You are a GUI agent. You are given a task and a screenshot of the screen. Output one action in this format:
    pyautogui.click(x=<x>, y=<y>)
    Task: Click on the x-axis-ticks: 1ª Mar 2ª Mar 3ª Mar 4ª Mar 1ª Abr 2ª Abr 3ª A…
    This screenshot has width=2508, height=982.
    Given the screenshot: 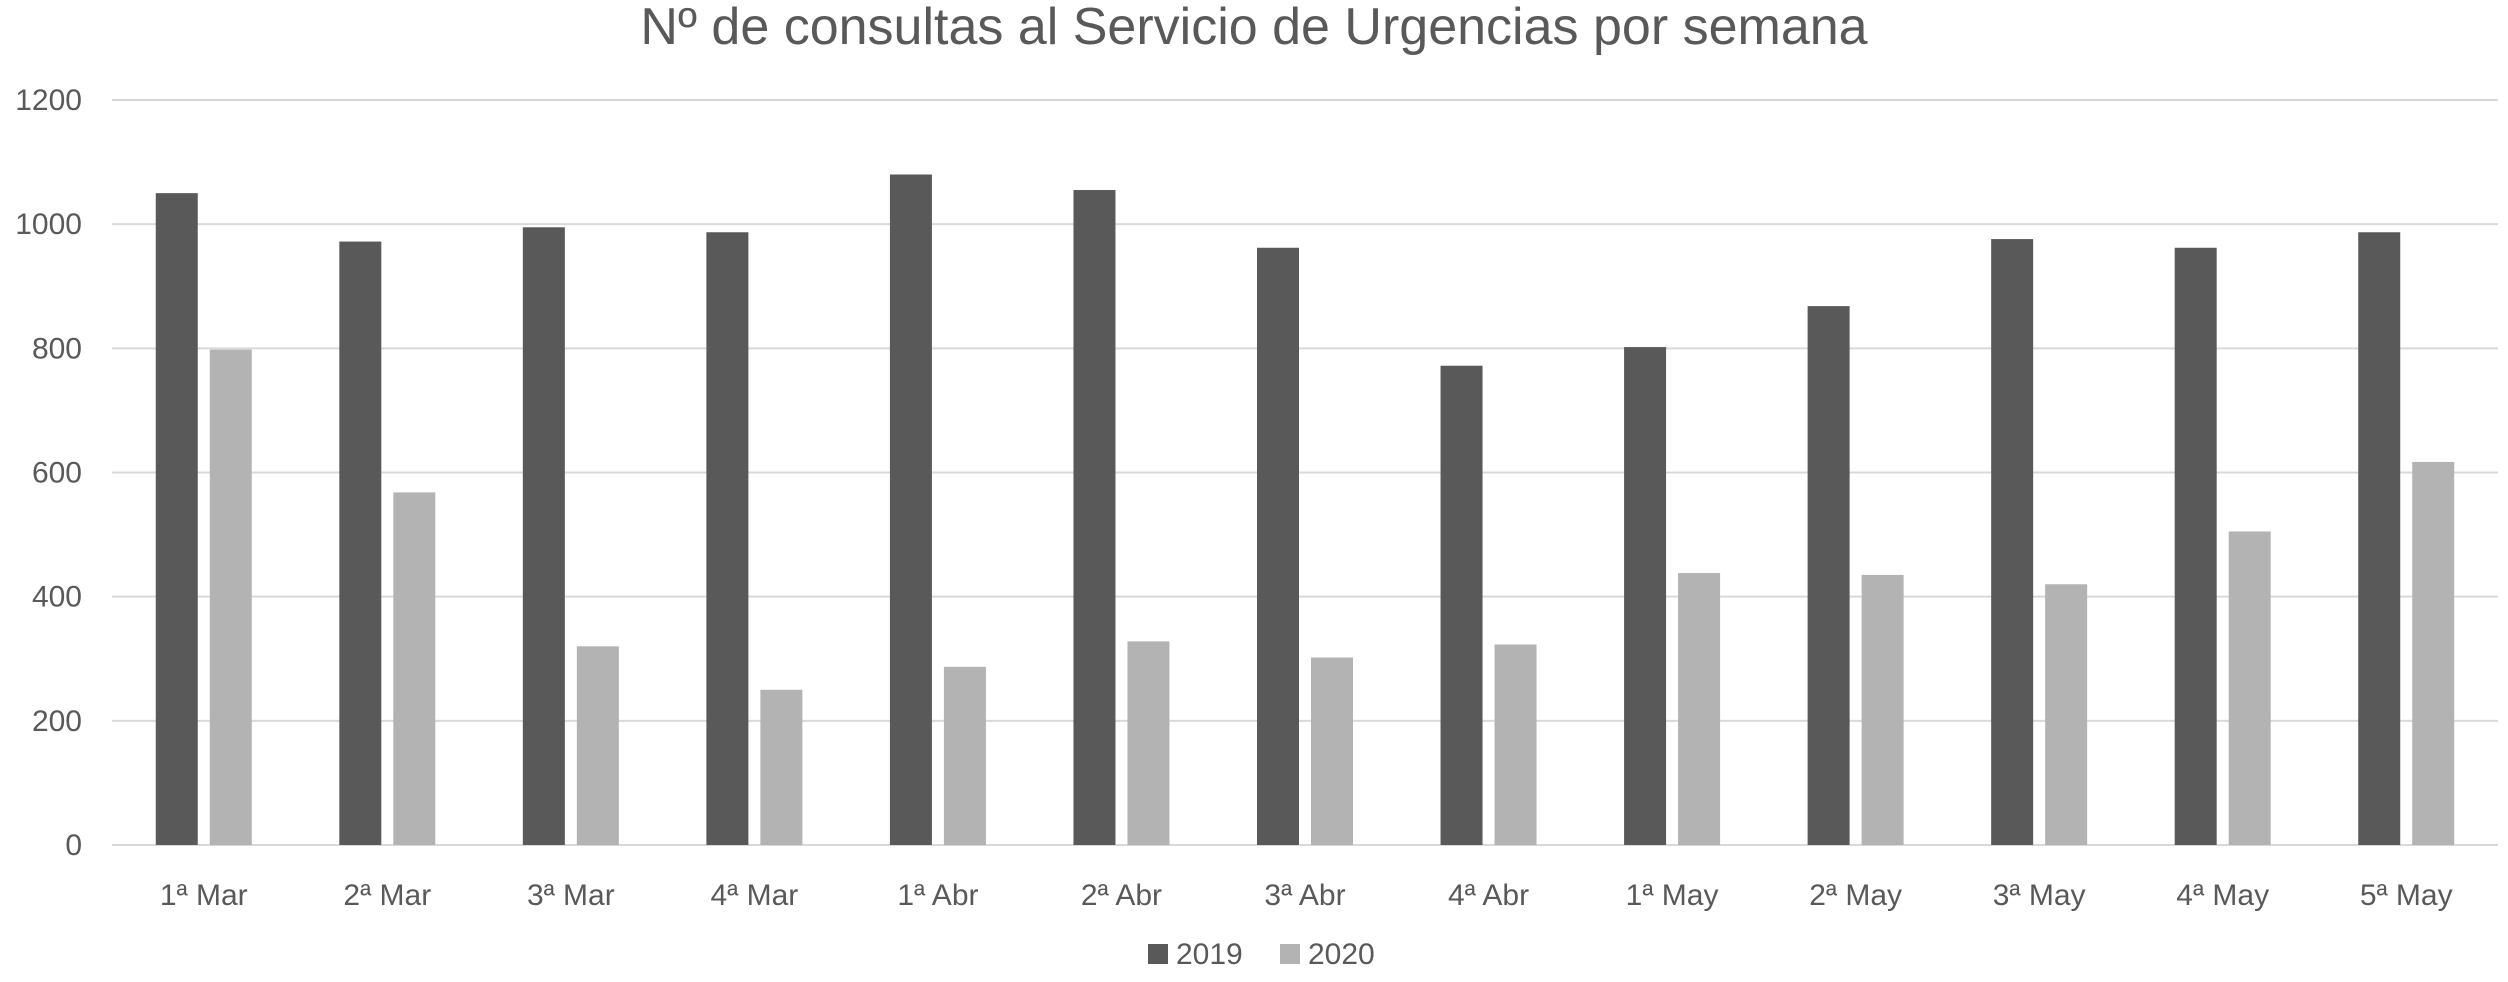 What is the action you would take?
    pyautogui.click(x=1306, y=895)
    